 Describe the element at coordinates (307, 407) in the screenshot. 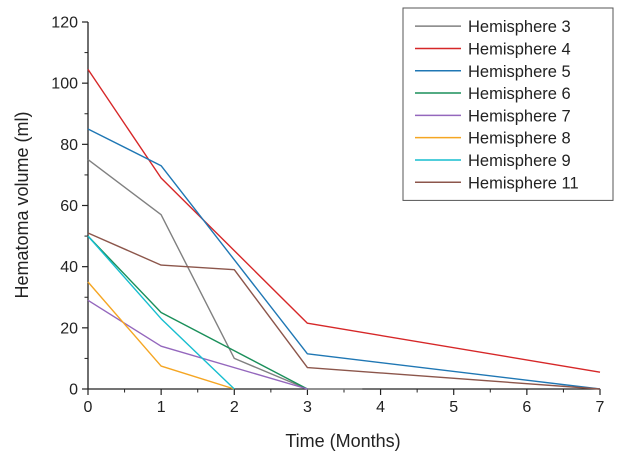

I see `x-tick-label: 3` at that location.